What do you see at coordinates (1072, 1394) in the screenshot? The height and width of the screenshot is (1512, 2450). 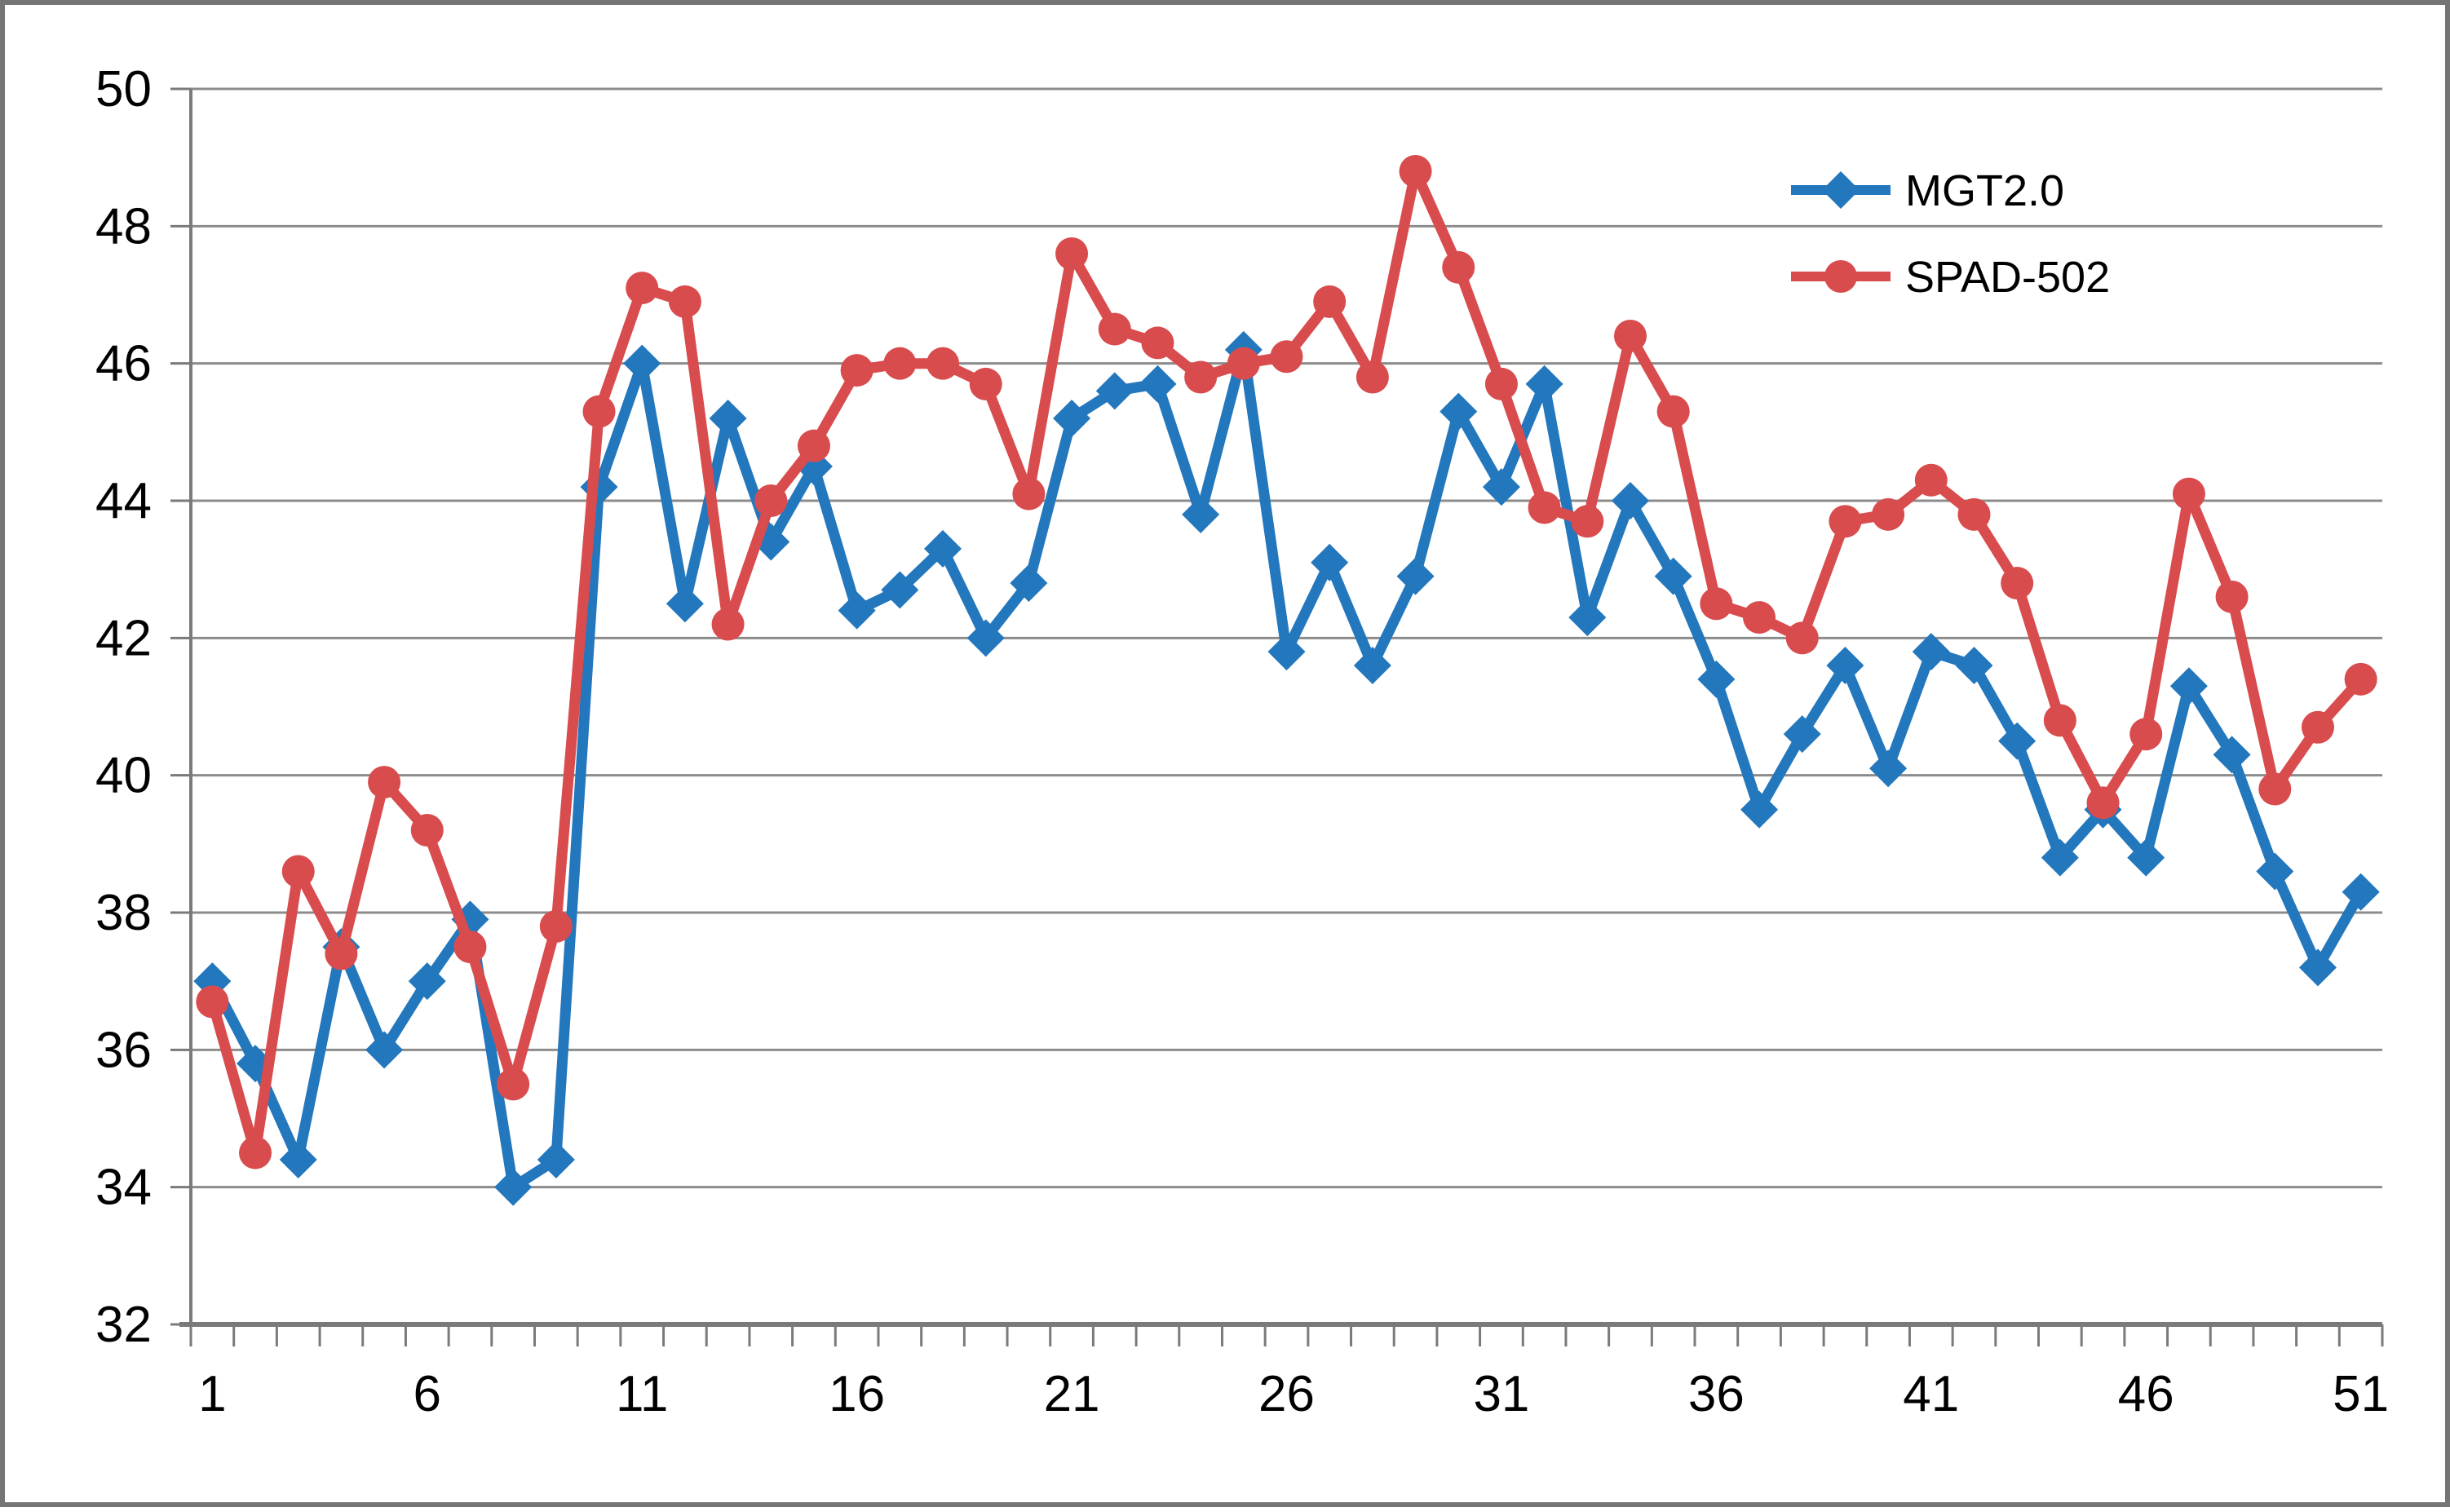 I see `x-tick-label: 21` at bounding box center [1072, 1394].